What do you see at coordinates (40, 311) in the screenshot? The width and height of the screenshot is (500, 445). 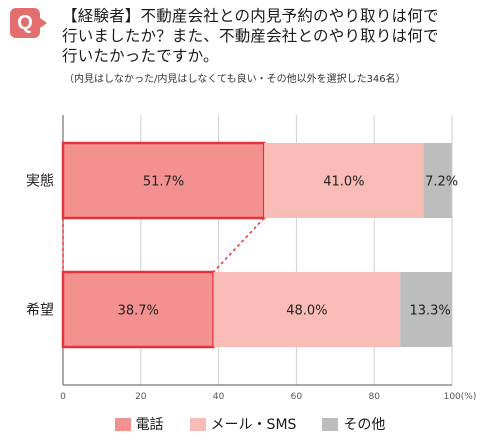 I see `category-label: 希望` at bounding box center [40, 311].